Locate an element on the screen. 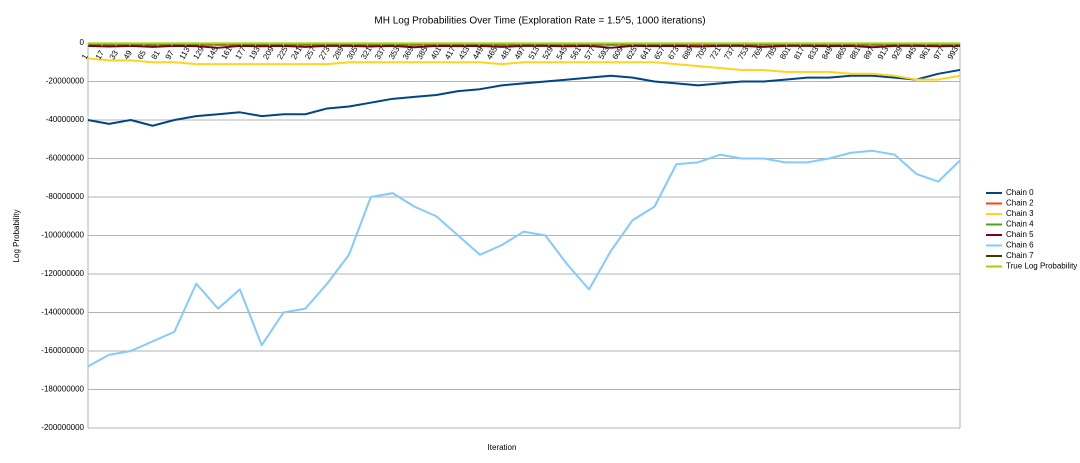 The width and height of the screenshot is (1080, 463). x-axis-label: Iteration is located at coordinates (502, 447).